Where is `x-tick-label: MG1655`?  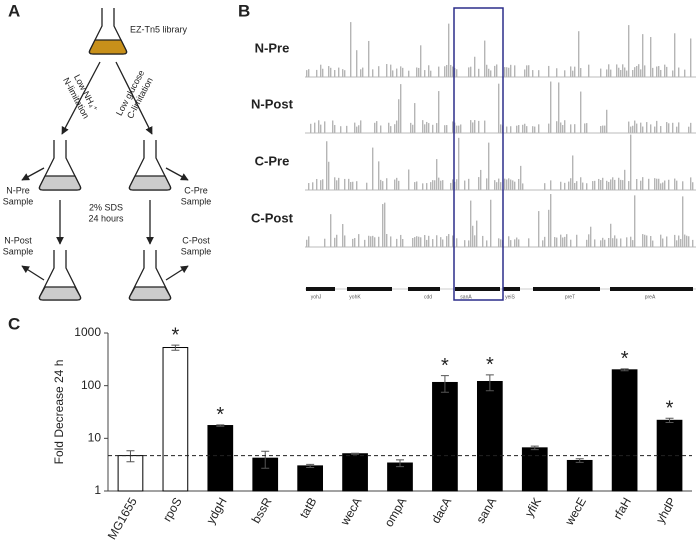
x-tick-label: MG1655 is located at coordinates (122, 518).